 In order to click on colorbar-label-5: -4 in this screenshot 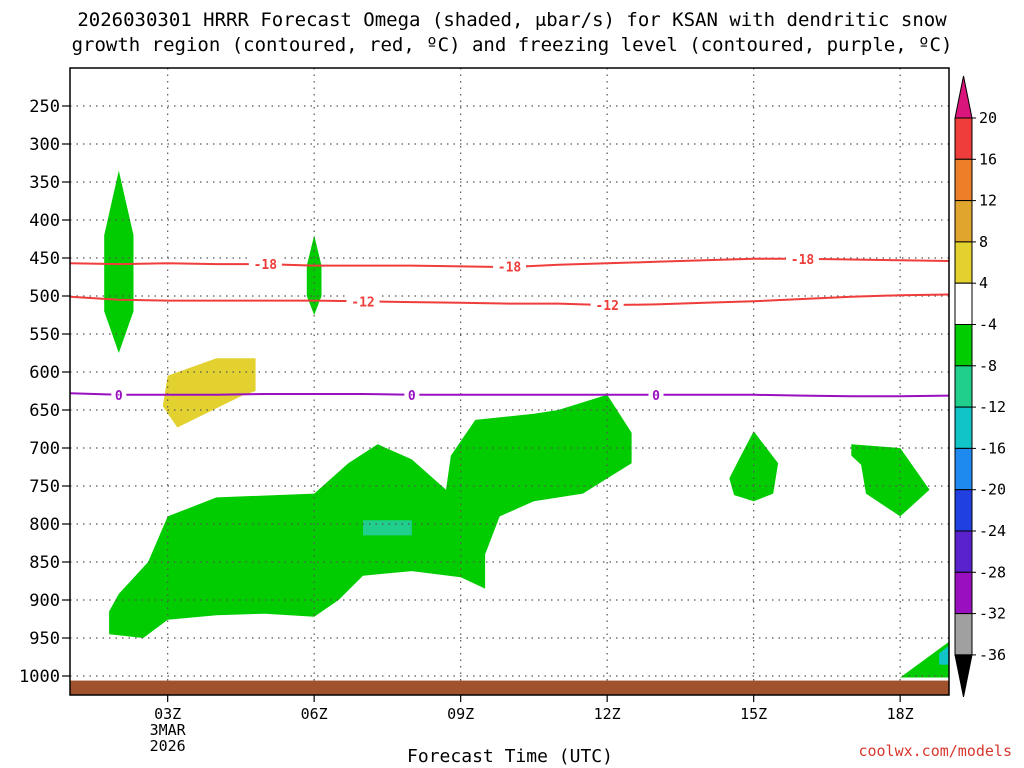, I will do `click(988, 325)`.